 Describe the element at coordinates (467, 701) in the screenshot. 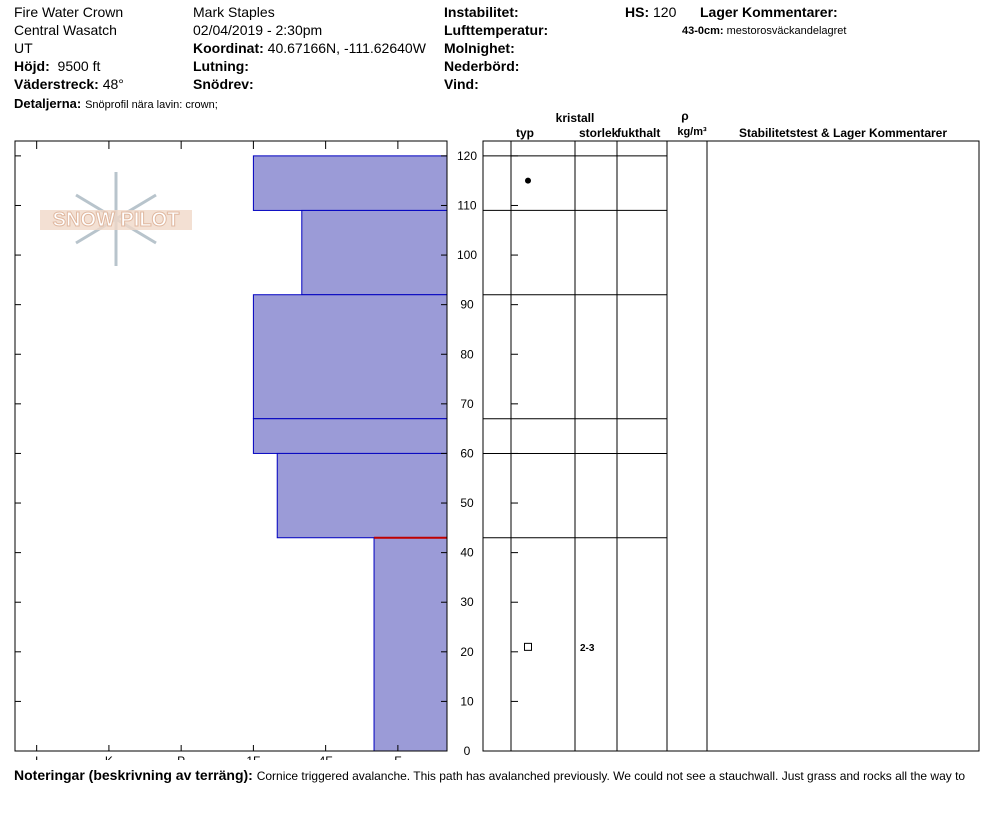

I see `y-tick-label: 10` at that location.